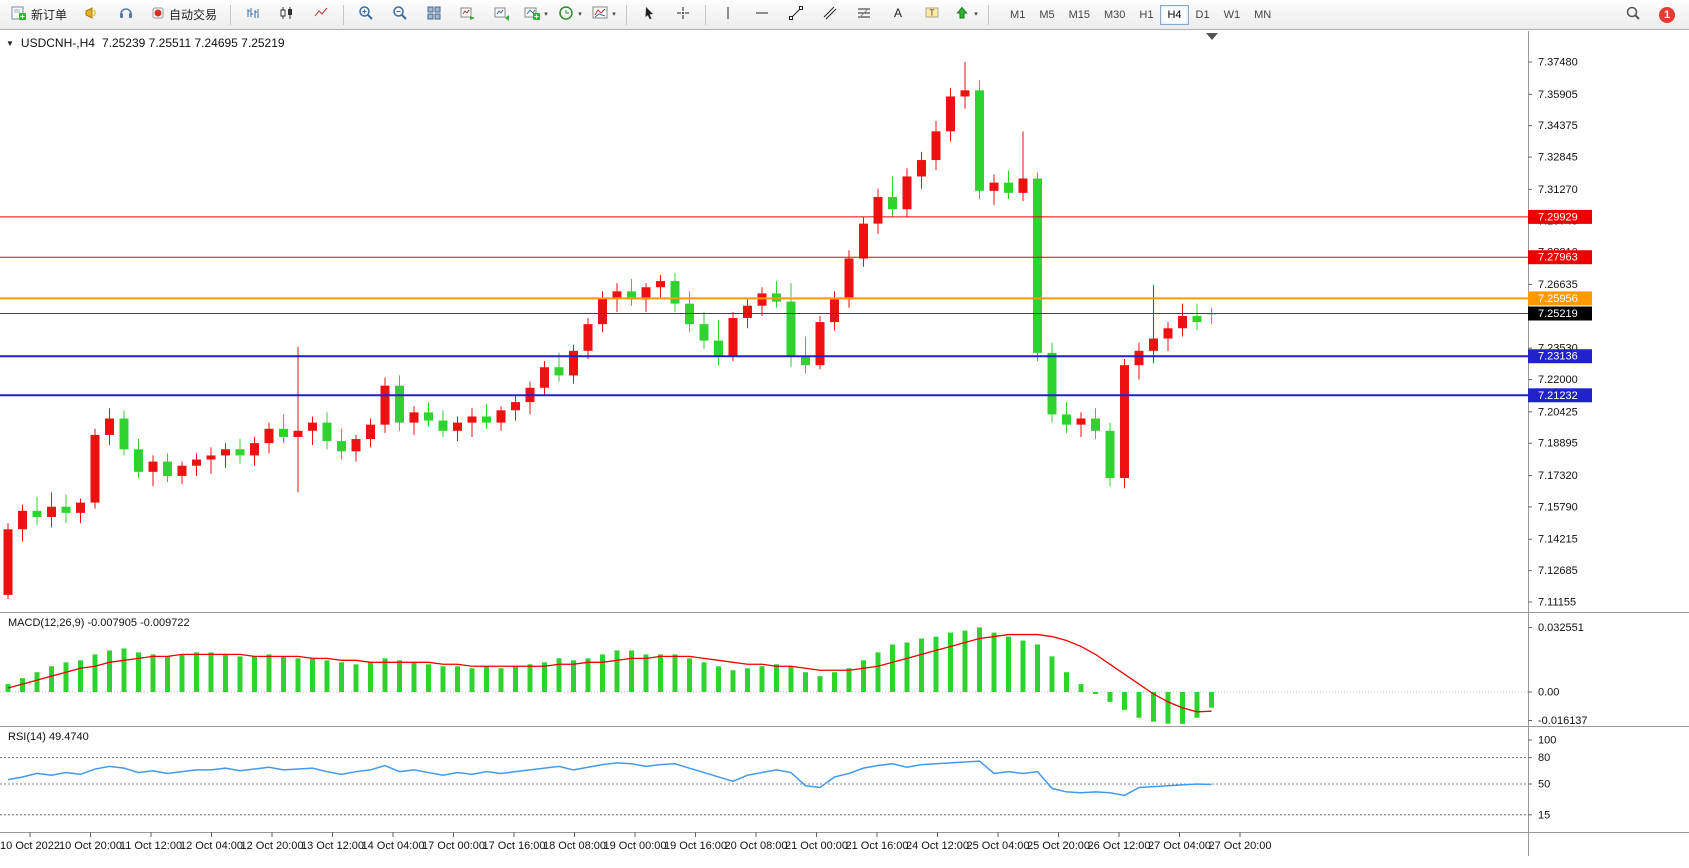 This screenshot has height=868, width=1689. What do you see at coordinates (1047, 14) in the screenshot?
I see `timeframe-M5: M5` at bounding box center [1047, 14].